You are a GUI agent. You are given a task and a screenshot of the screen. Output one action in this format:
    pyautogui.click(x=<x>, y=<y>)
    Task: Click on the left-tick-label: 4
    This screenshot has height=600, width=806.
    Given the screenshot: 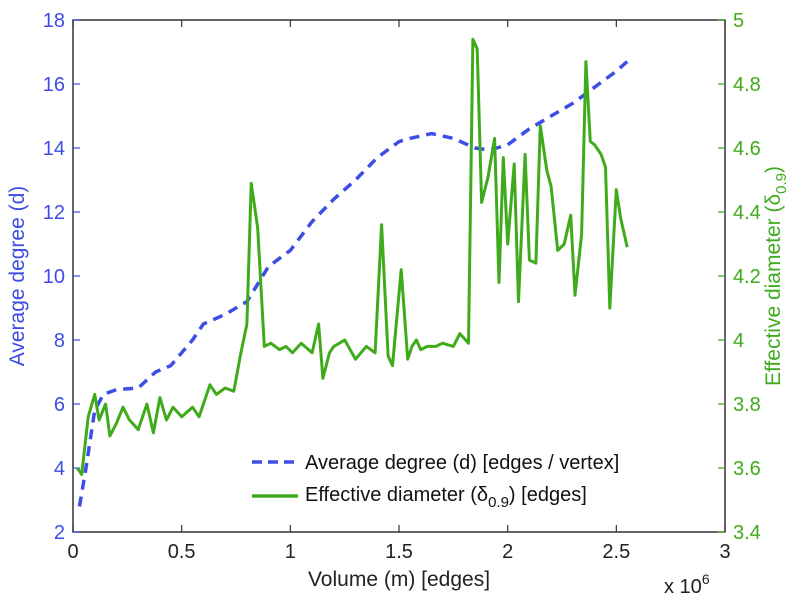 What is the action you would take?
    pyautogui.click(x=59, y=469)
    